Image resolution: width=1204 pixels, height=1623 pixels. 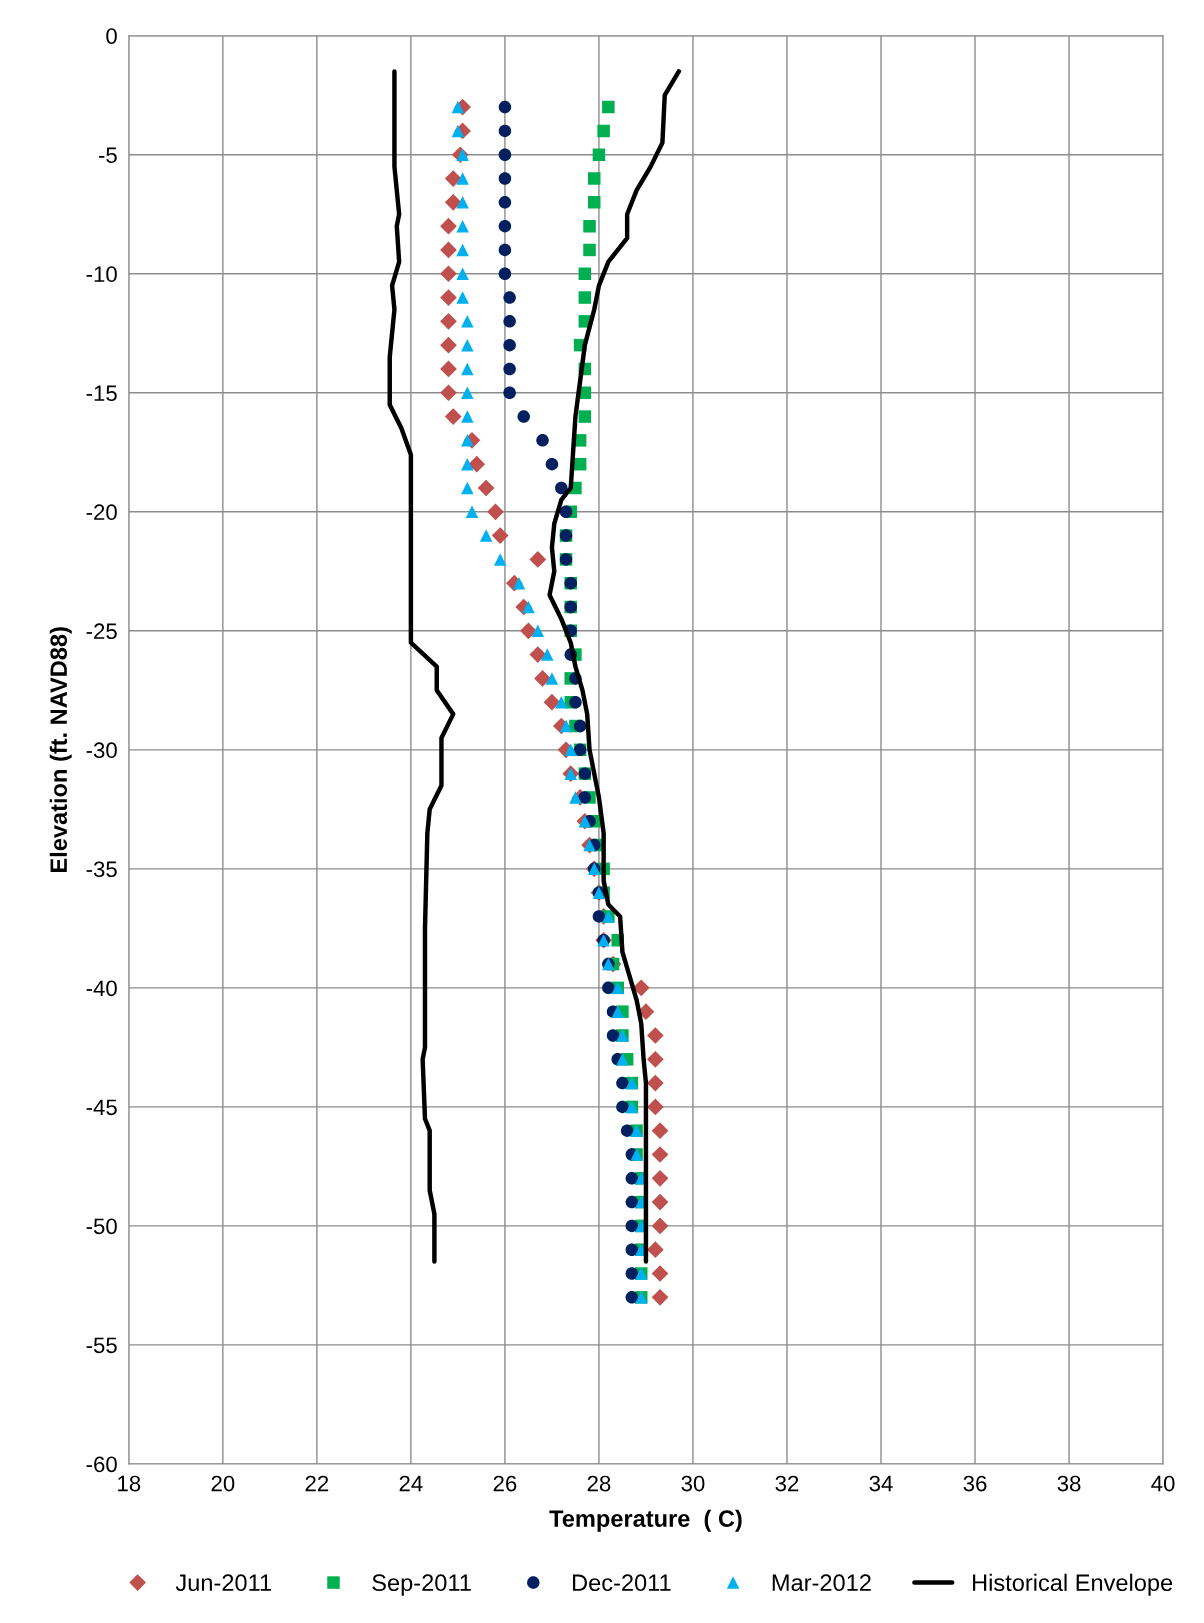 What do you see at coordinates (1069, 1483) in the screenshot?
I see `x-tick-label: 38` at bounding box center [1069, 1483].